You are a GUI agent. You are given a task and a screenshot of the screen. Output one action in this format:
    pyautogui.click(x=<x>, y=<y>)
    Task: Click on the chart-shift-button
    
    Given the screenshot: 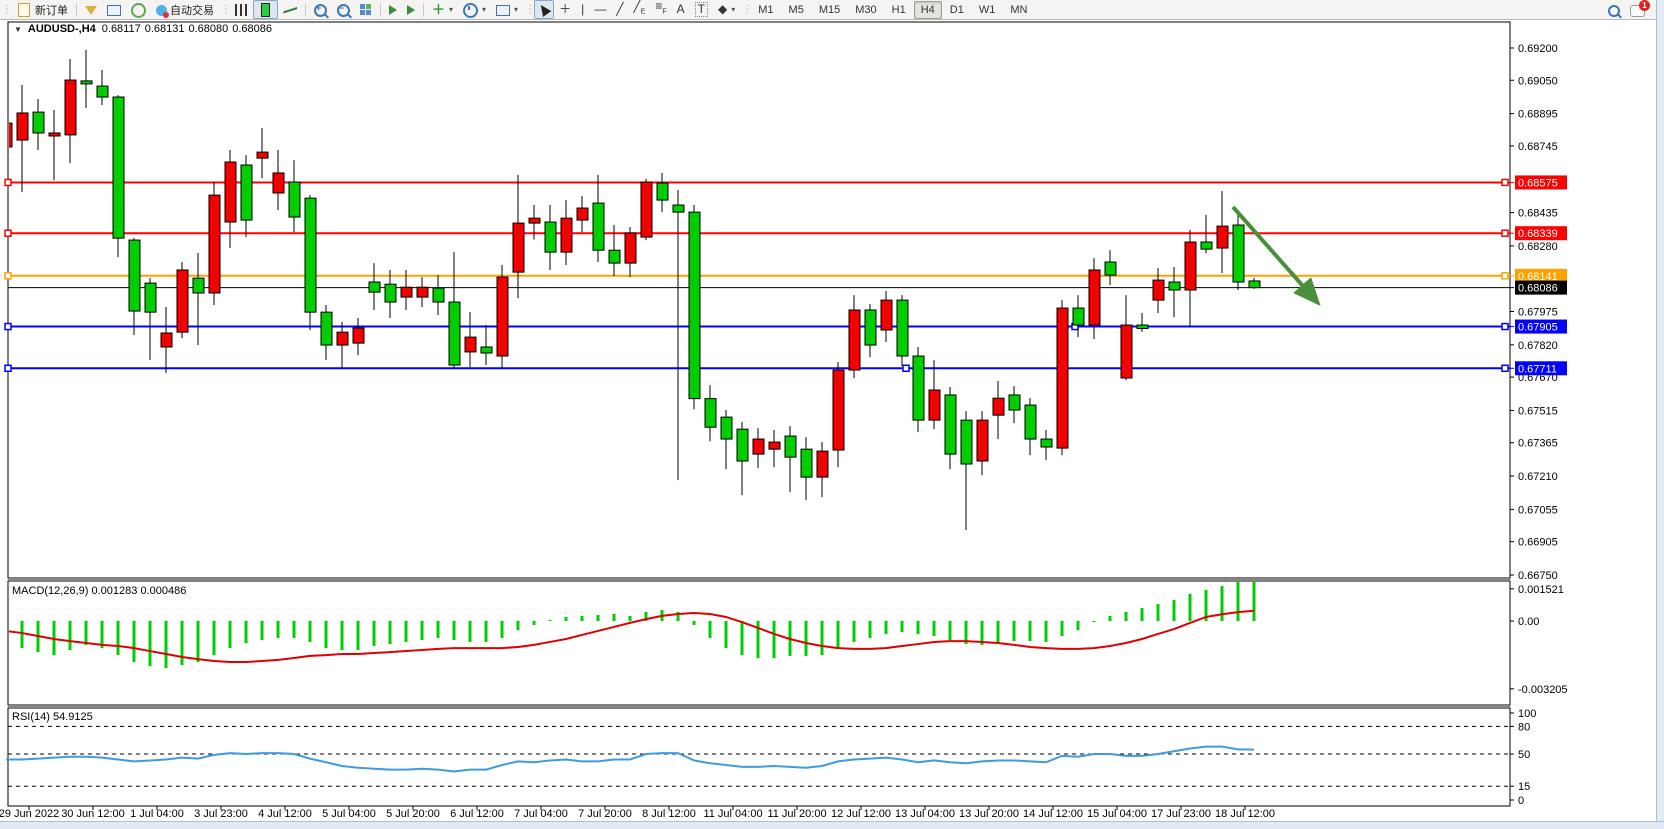 What is the action you would take?
    pyautogui.click(x=411, y=9)
    